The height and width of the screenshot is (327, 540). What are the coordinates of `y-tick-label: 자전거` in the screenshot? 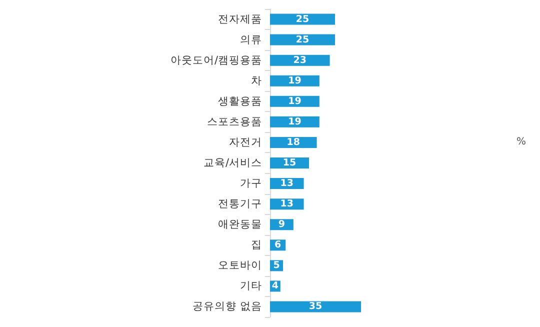 It's located at (245, 142).